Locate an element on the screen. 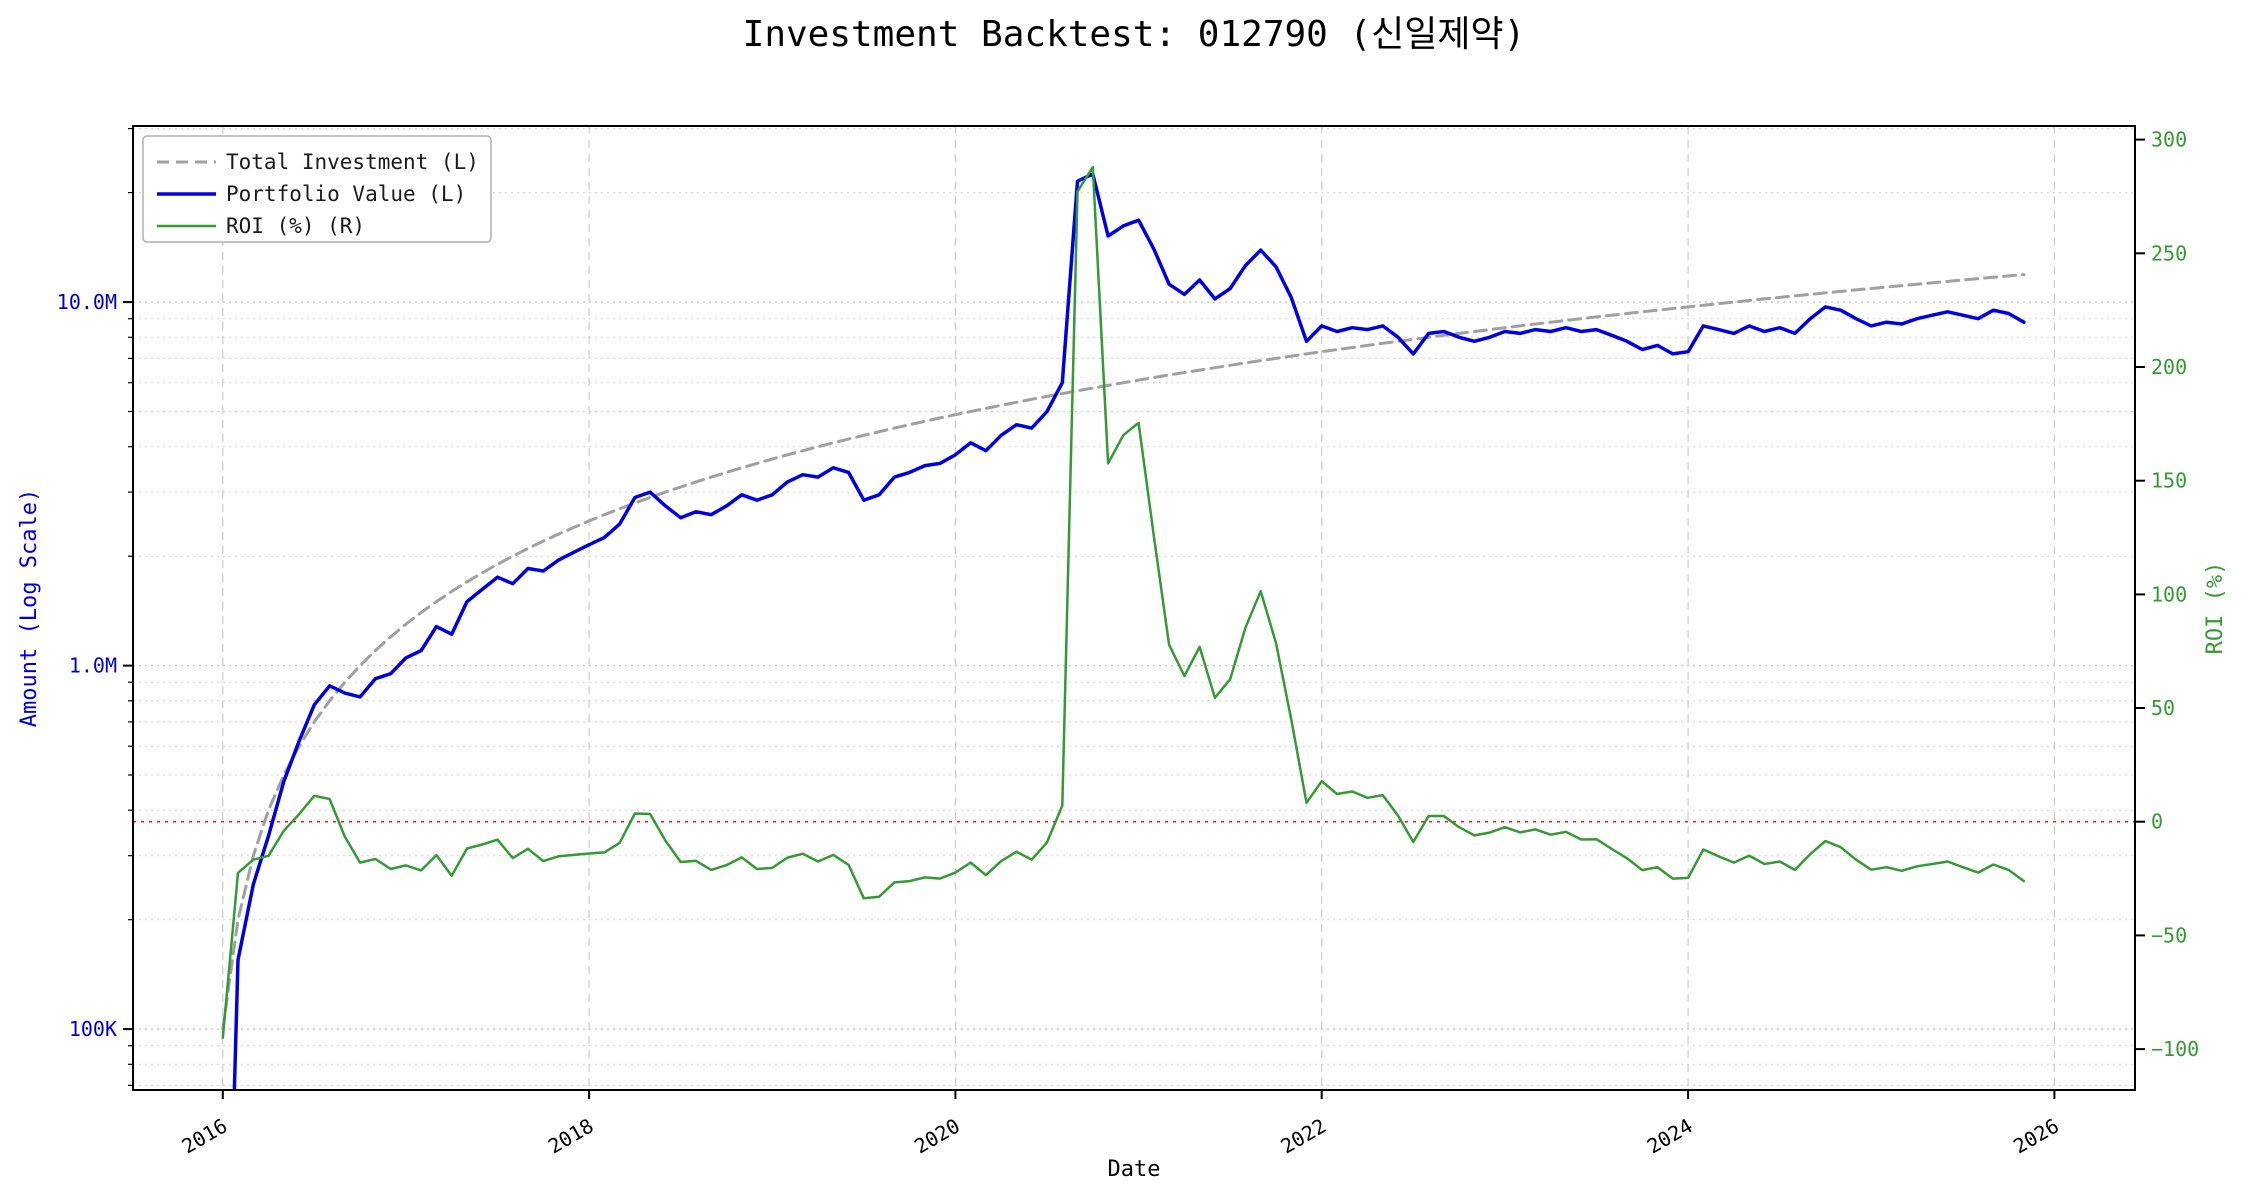 This screenshot has height=1200, width=2250. y-right-tick-label: 50 is located at coordinates (2163, 708).